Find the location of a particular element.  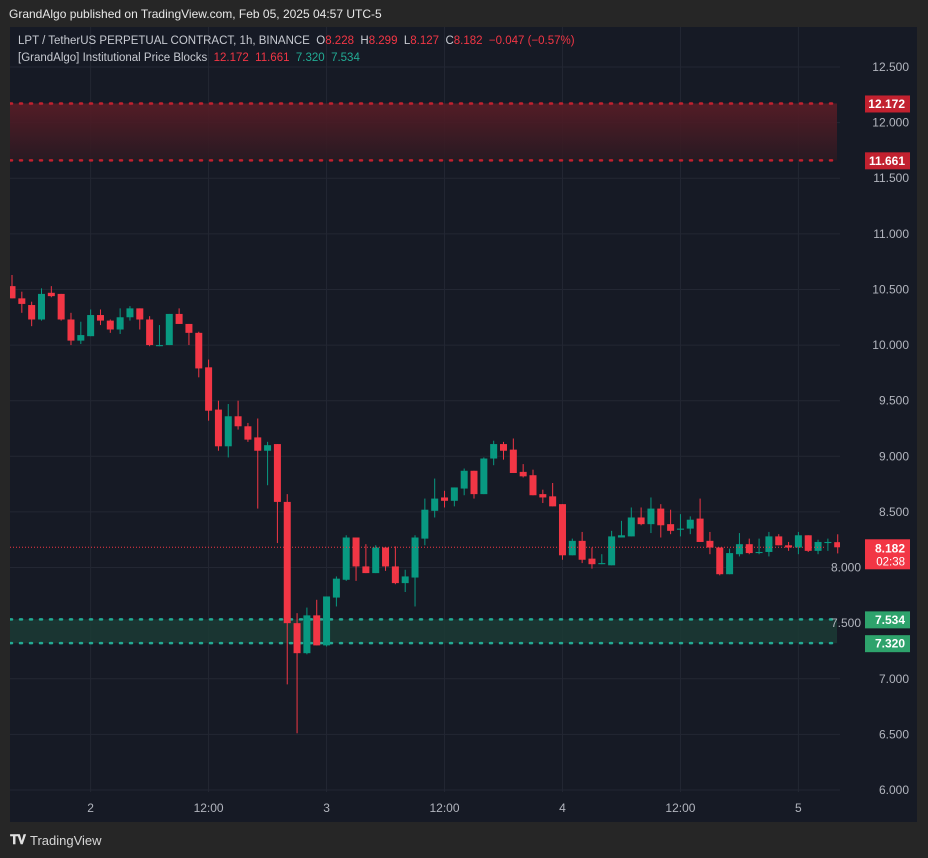

close-value: 8.182 is located at coordinates (468, 41).